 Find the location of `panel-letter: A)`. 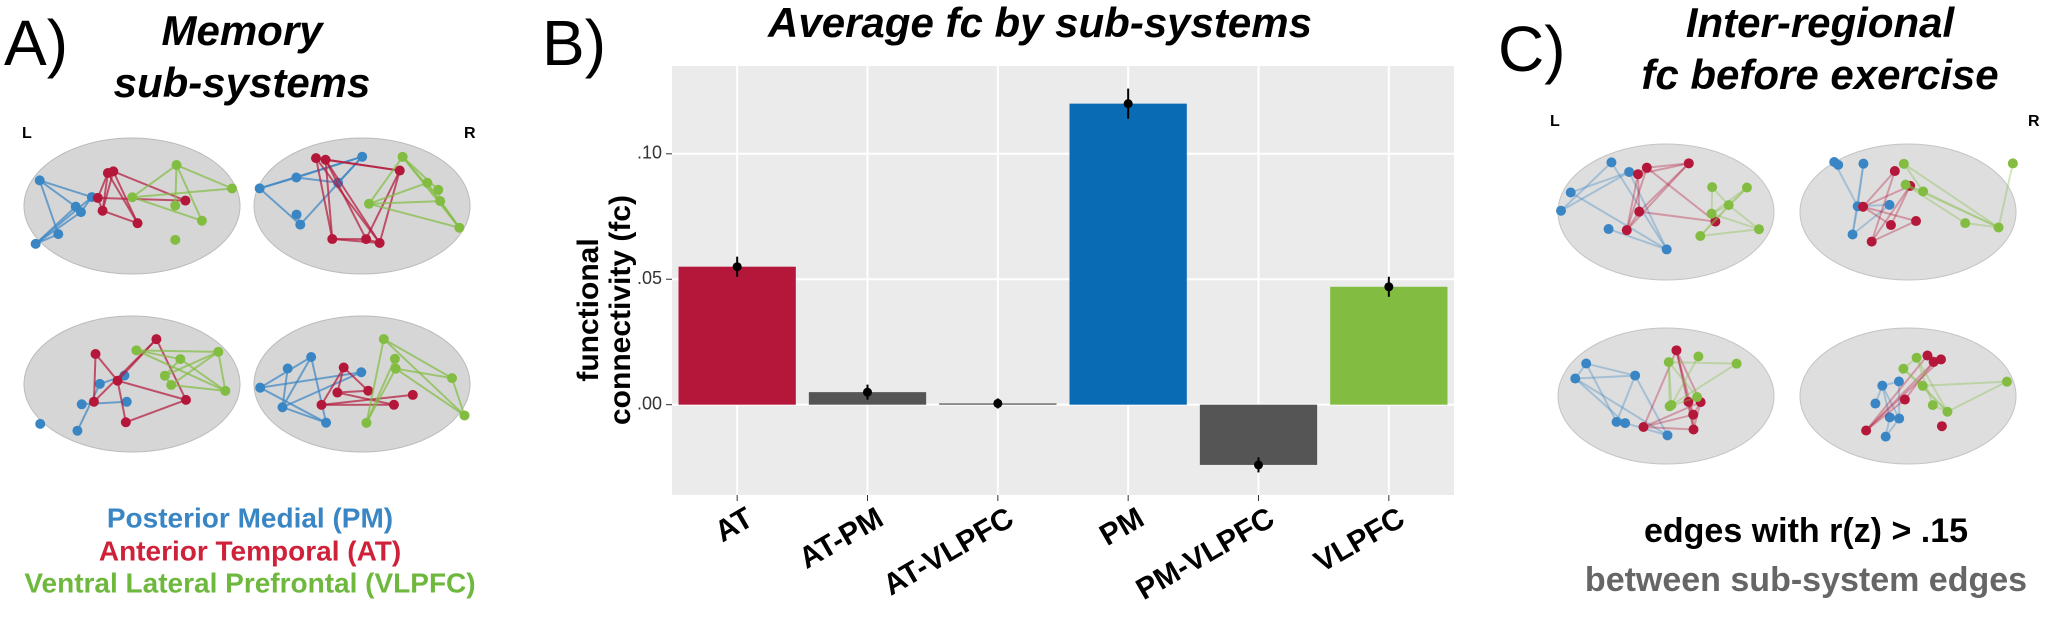

panel-letter: A) is located at coordinates (36, 43).